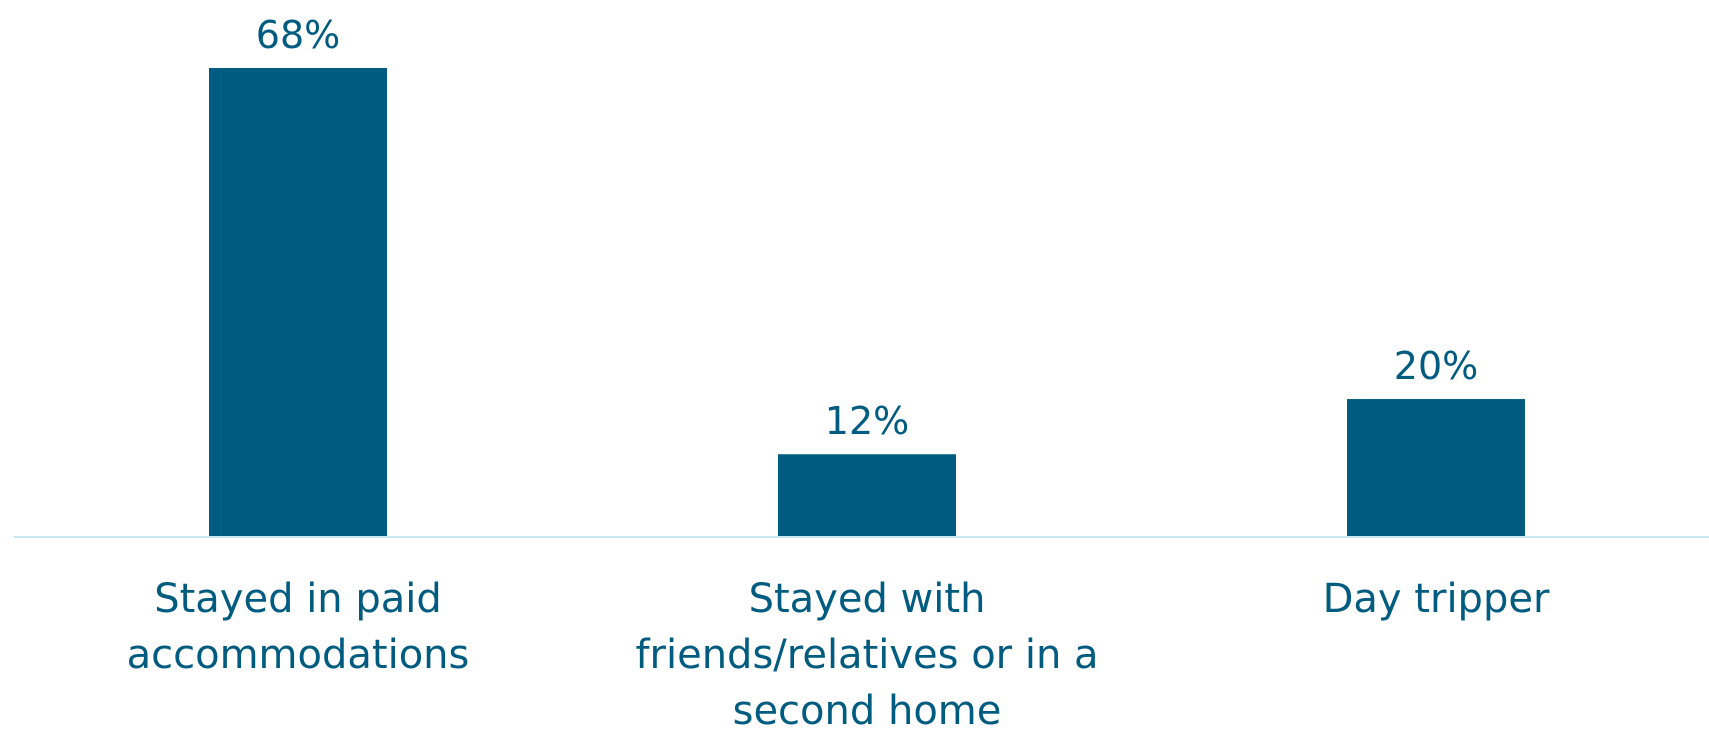 The image size is (1709, 732). Describe the element at coordinates (298, 599) in the screenshot. I see `category-label-1-line-1: Stayed in paid` at that location.